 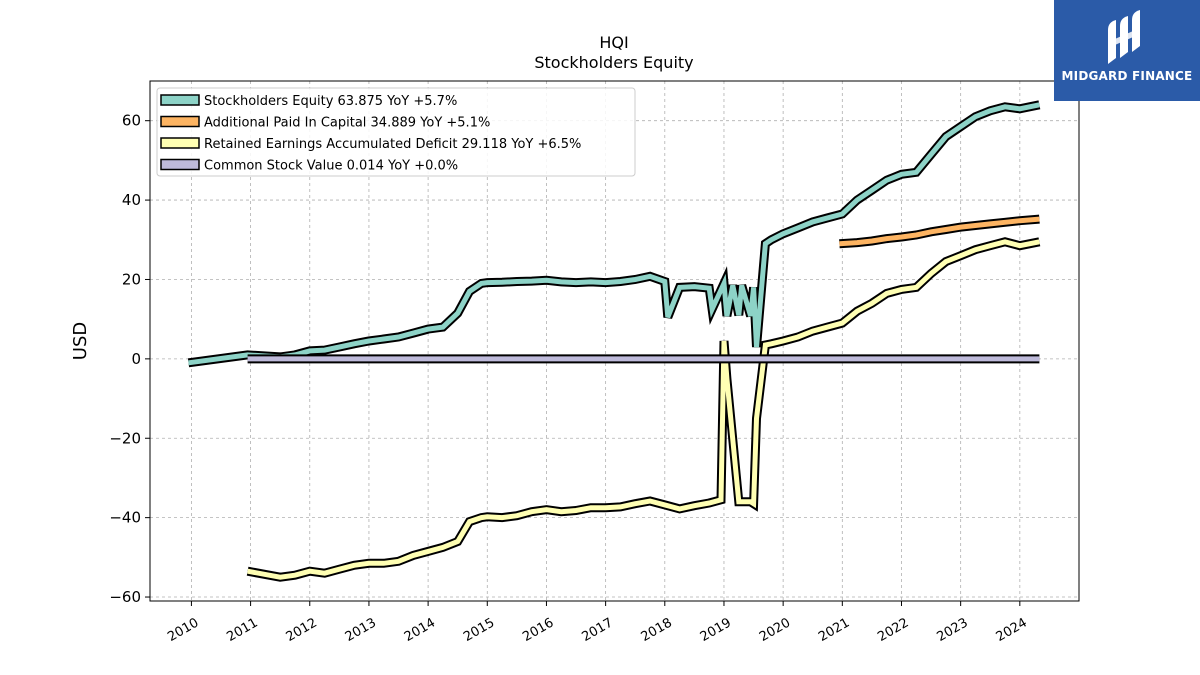 What do you see at coordinates (125, 597) in the screenshot?
I see `y-tick-label: −60` at bounding box center [125, 597].